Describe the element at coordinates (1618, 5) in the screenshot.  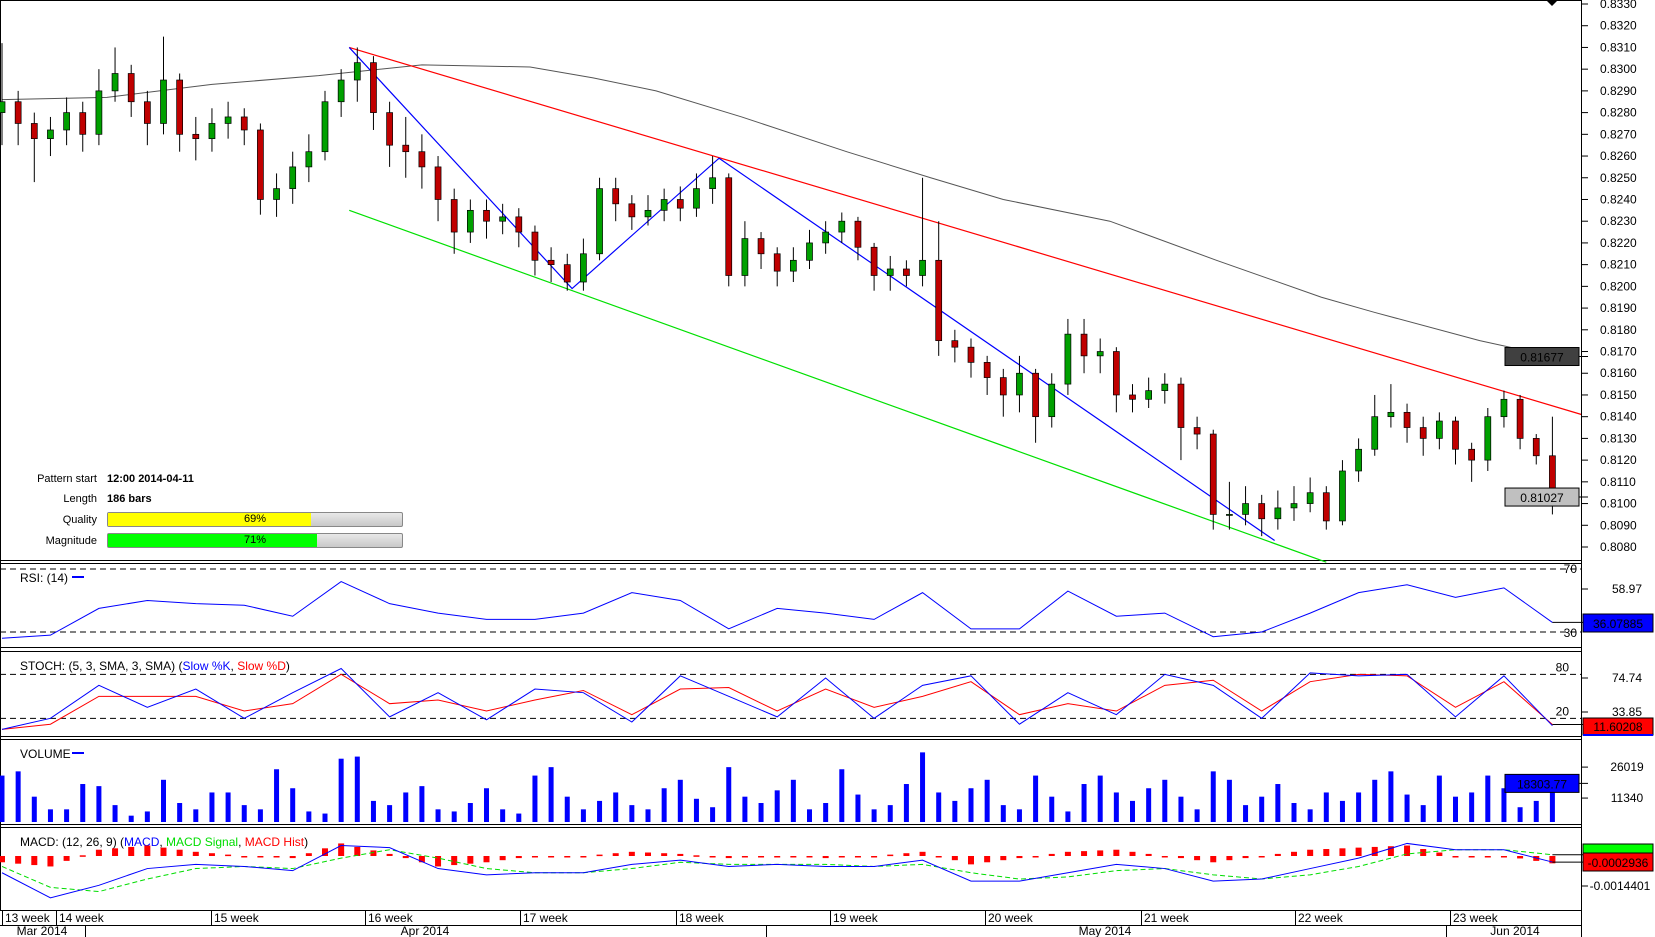
I see `price-tick-label: 0.8330` at that location.